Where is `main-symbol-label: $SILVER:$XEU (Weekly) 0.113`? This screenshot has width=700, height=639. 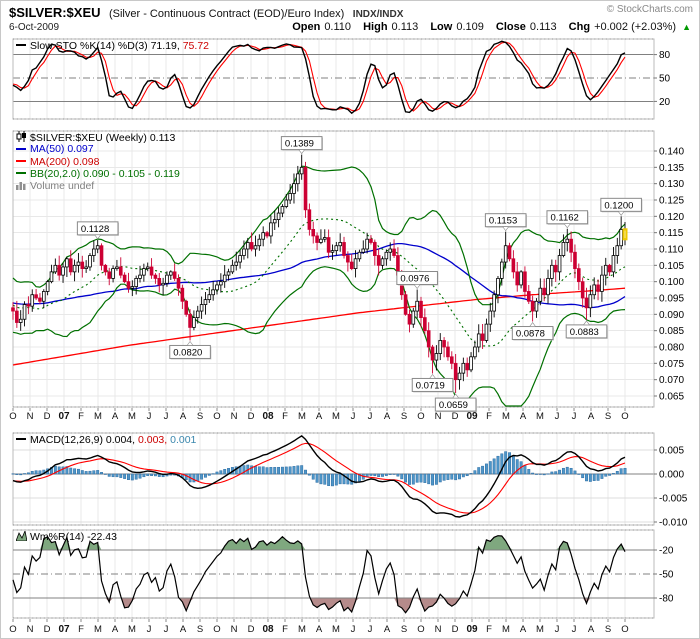
main-symbol-label: $SILVER:$XEU (Weekly) 0.113 is located at coordinates (103, 138).